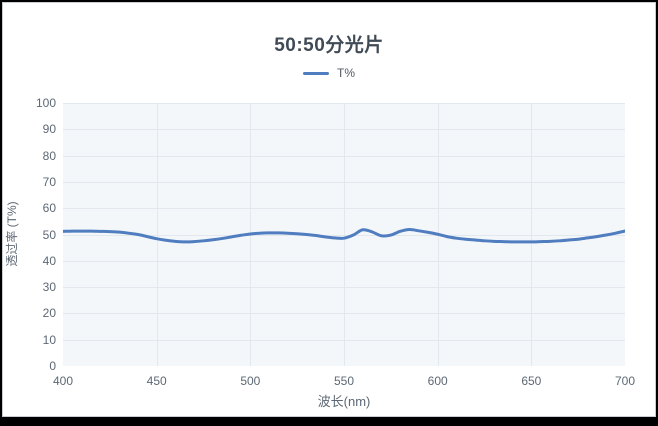 Image resolution: width=658 pixels, height=426 pixels. Describe the element at coordinates (63, 381) in the screenshot. I see `x-tick-label: 400` at that location.